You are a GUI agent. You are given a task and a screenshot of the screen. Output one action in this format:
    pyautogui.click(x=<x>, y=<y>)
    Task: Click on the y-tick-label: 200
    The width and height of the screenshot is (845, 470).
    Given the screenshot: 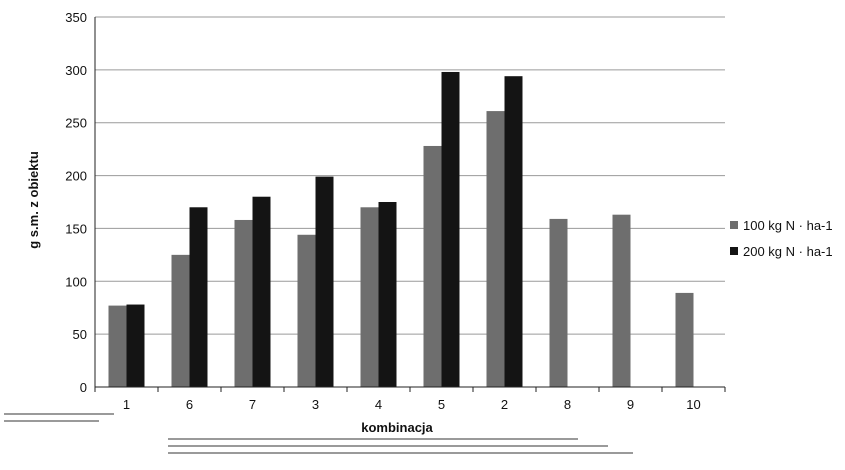 What is the action you would take?
    pyautogui.click(x=76, y=176)
    